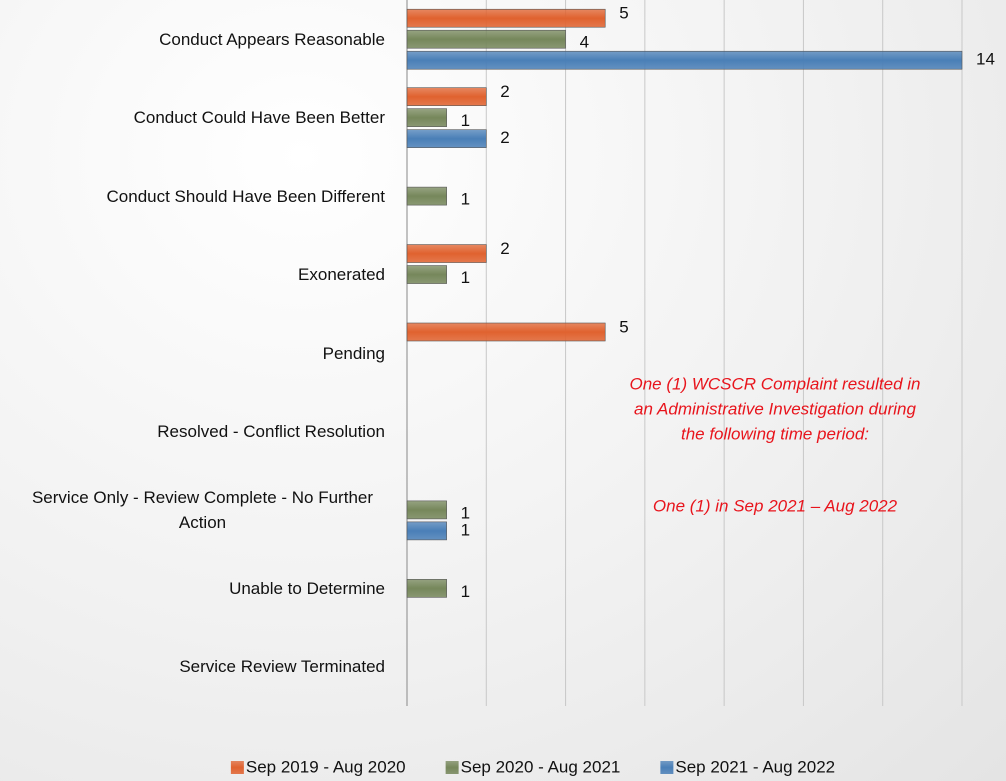 This screenshot has width=1006, height=781. I want to click on category-label: Conduct Should Have Been Different, so click(192, 196).